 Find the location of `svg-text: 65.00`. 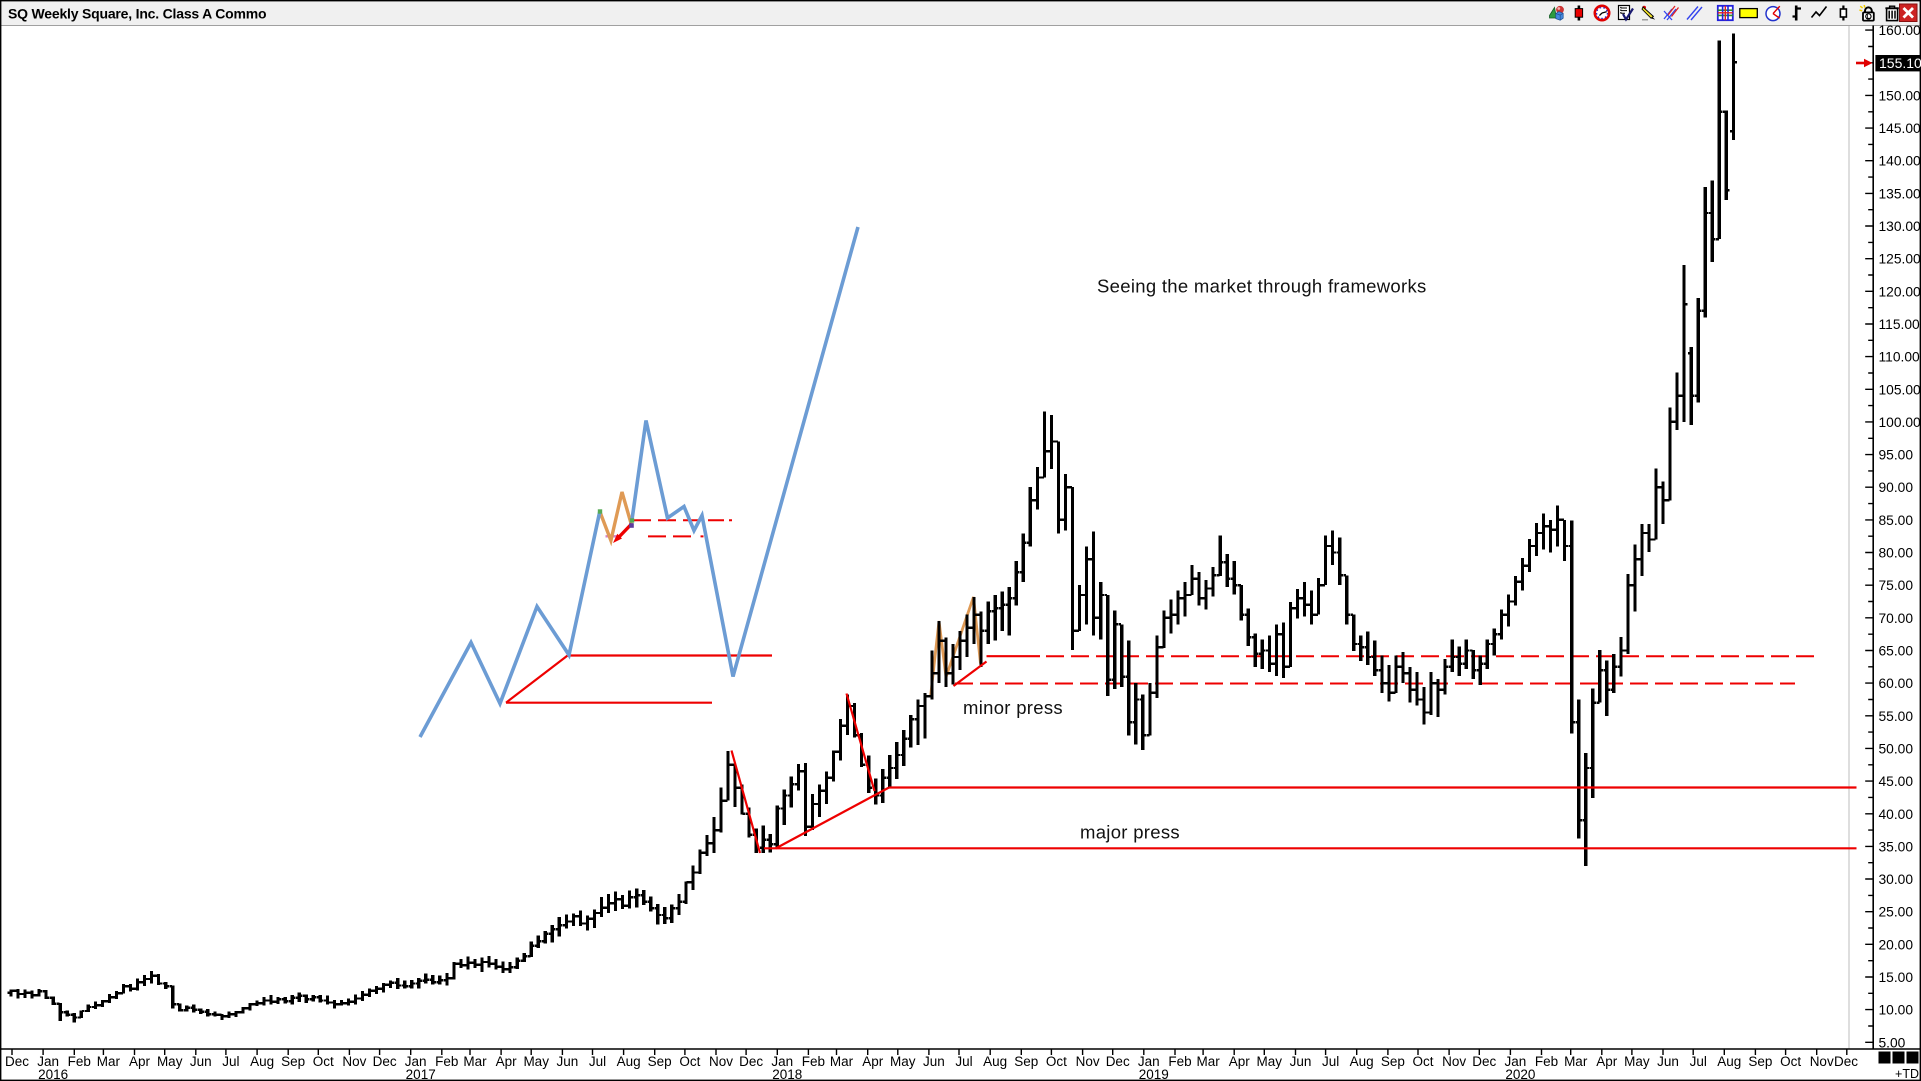

svg-text: 65.00 is located at coordinates (1896, 651).